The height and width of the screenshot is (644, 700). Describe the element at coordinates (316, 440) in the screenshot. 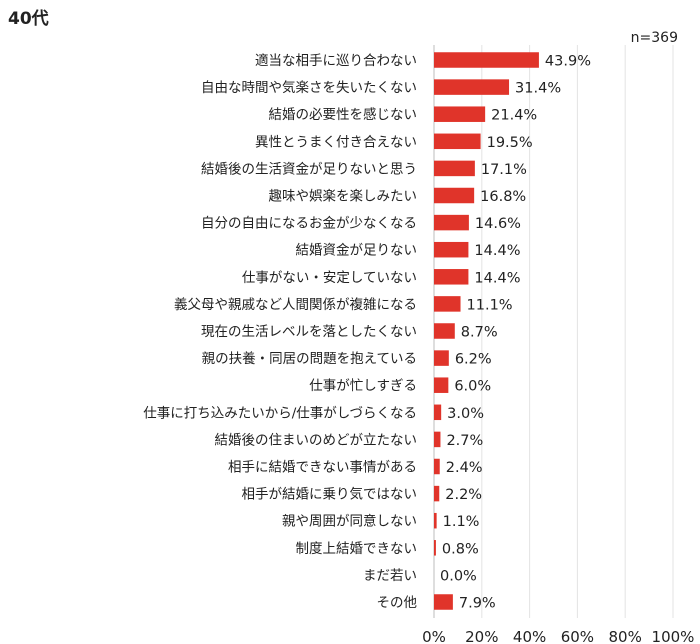

I see `category-label: 結婚後の住まいのめどが立たない` at that location.